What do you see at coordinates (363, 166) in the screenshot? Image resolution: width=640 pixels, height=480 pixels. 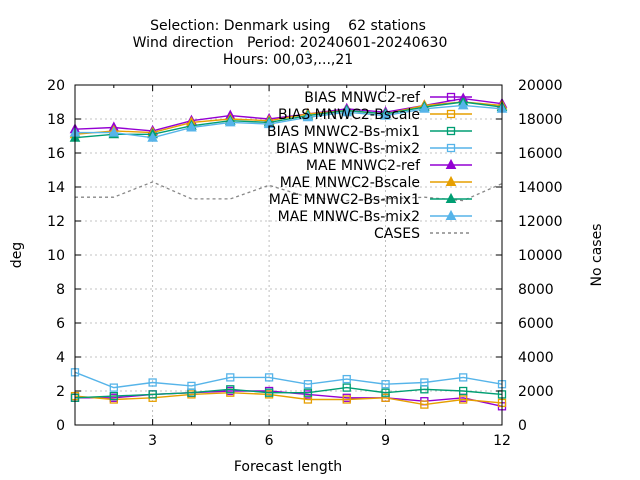 I see `legend-label: MAE MNWC2-ref` at bounding box center [363, 166].